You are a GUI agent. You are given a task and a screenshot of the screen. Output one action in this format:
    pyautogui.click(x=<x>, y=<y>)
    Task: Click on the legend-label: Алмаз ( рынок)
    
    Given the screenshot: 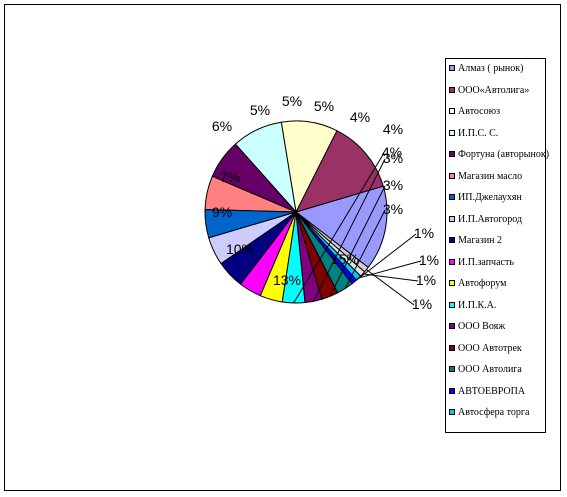 What is the action you would take?
    pyautogui.click(x=491, y=68)
    